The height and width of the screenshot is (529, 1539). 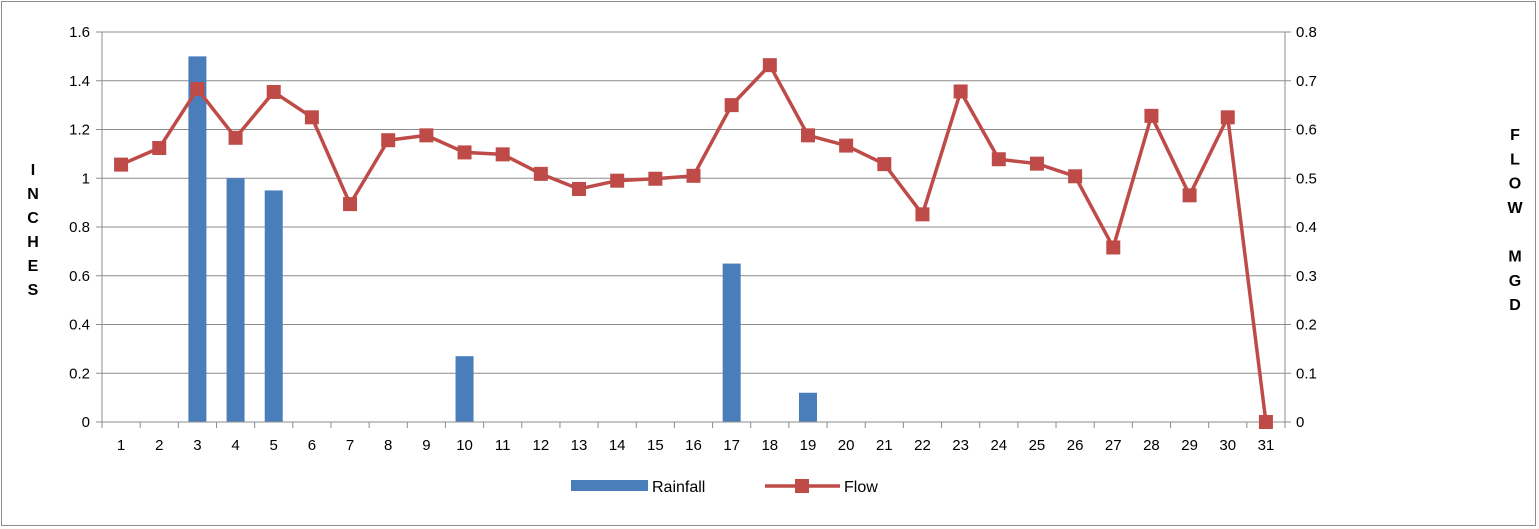 What do you see at coordinates (33, 242) in the screenshot?
I see `left-axis-title-letter: H` at bounding box center [33, 242].